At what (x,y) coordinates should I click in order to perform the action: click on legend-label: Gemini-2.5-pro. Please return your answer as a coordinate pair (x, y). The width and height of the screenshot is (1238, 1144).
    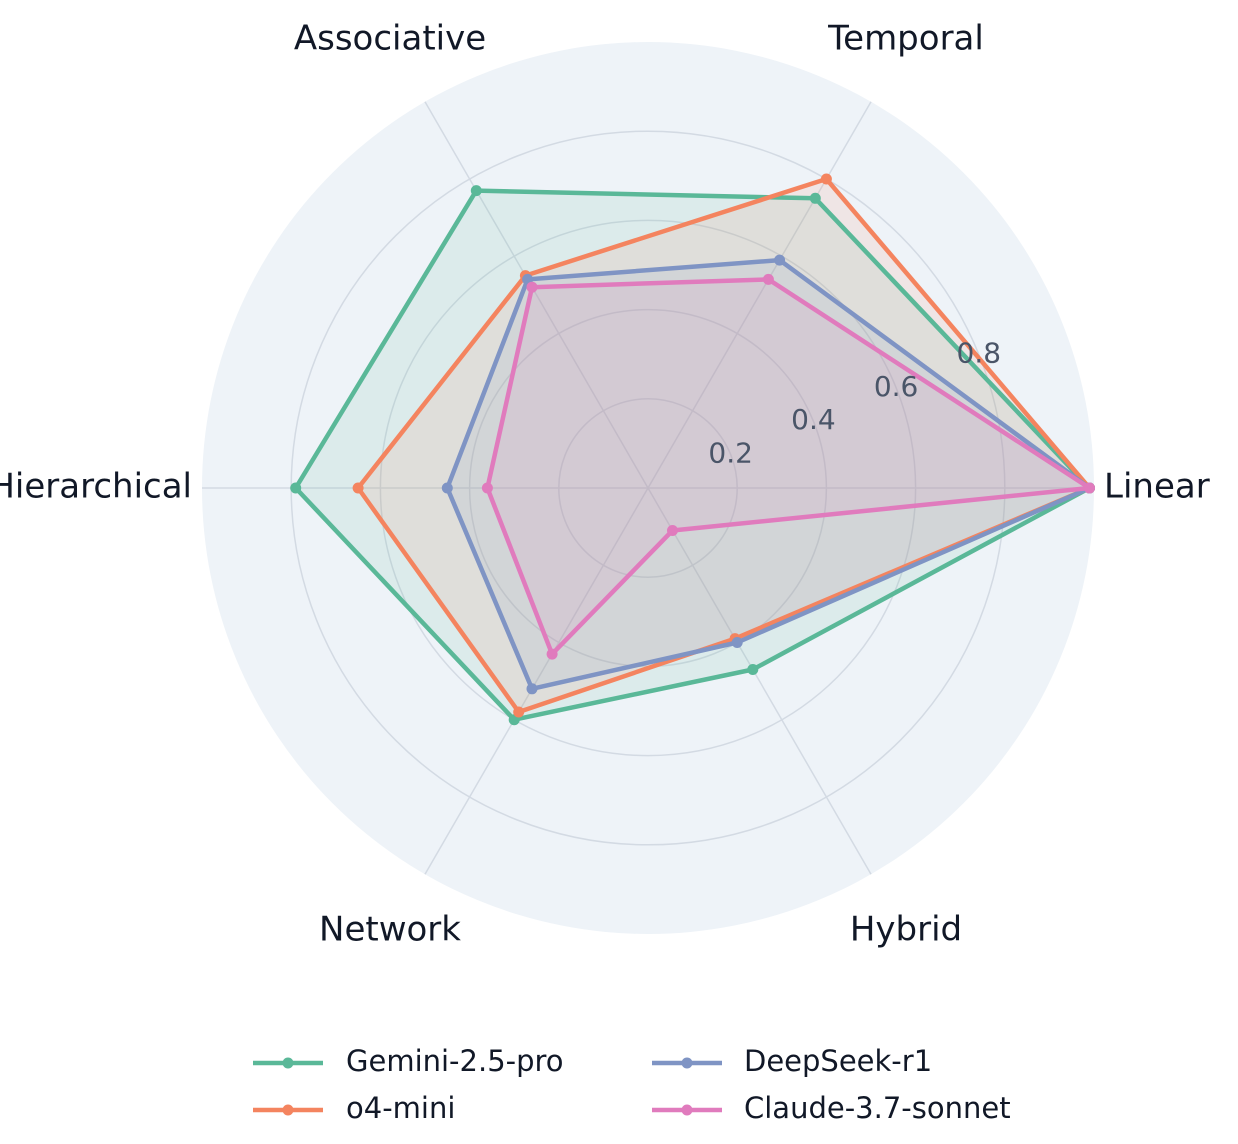
    Looking at the image, I should click on (455, 1061).